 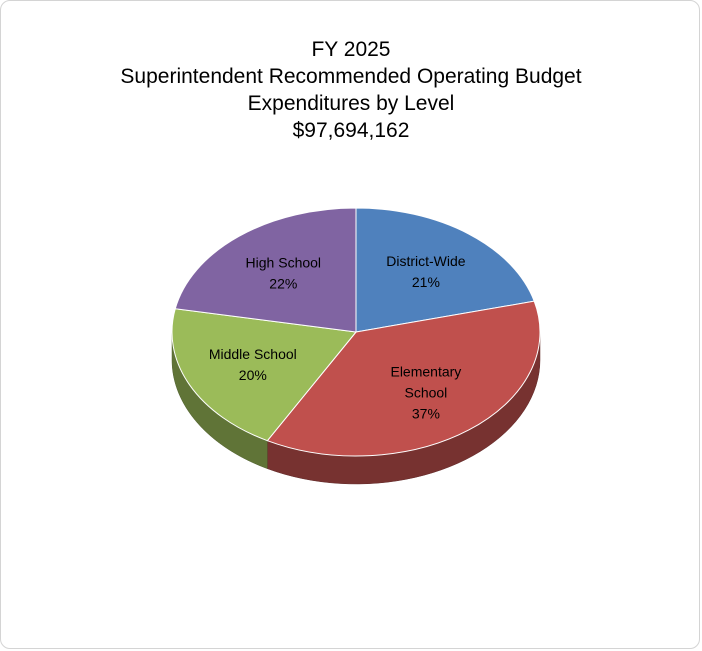 What do you see at coordinates (425, 393) in the screenshot?
I see `slice-label-elementary-school: School` at bounding box center [425, 393].